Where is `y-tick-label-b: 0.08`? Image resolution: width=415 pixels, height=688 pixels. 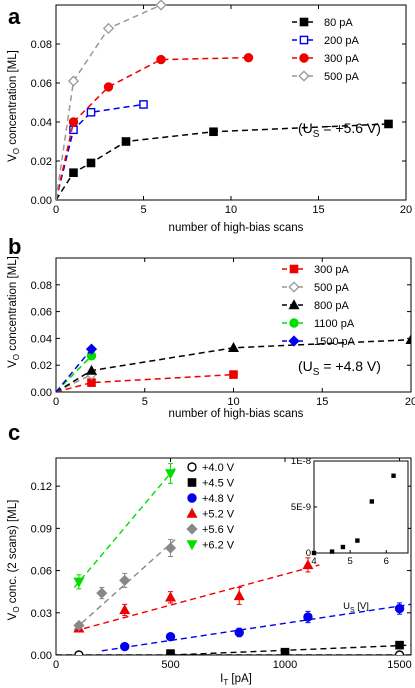
y-tick-label-b: 0.08 is located at coordinates (41, 286).